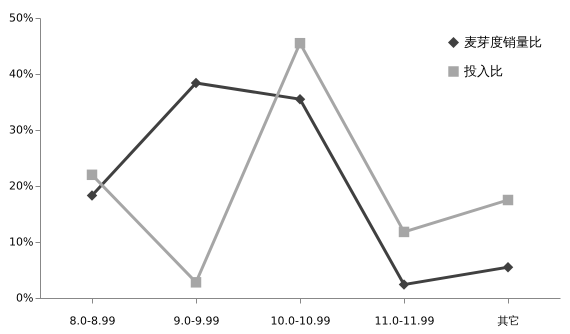 The width and height of the screenshot is (570, 334). Describe the element at coordinates (21, 130) in the screenshot. I see `y-tick-label: 30%` at that location.